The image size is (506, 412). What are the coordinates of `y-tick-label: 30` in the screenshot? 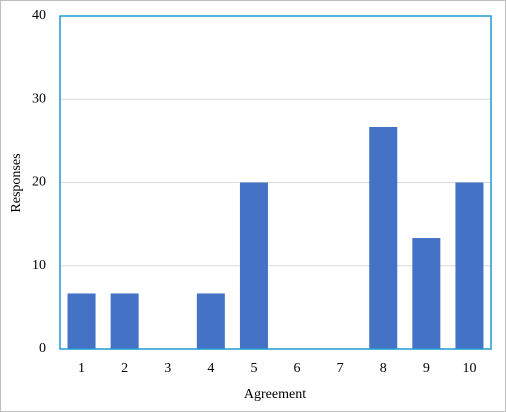 It's located at (39, 98).